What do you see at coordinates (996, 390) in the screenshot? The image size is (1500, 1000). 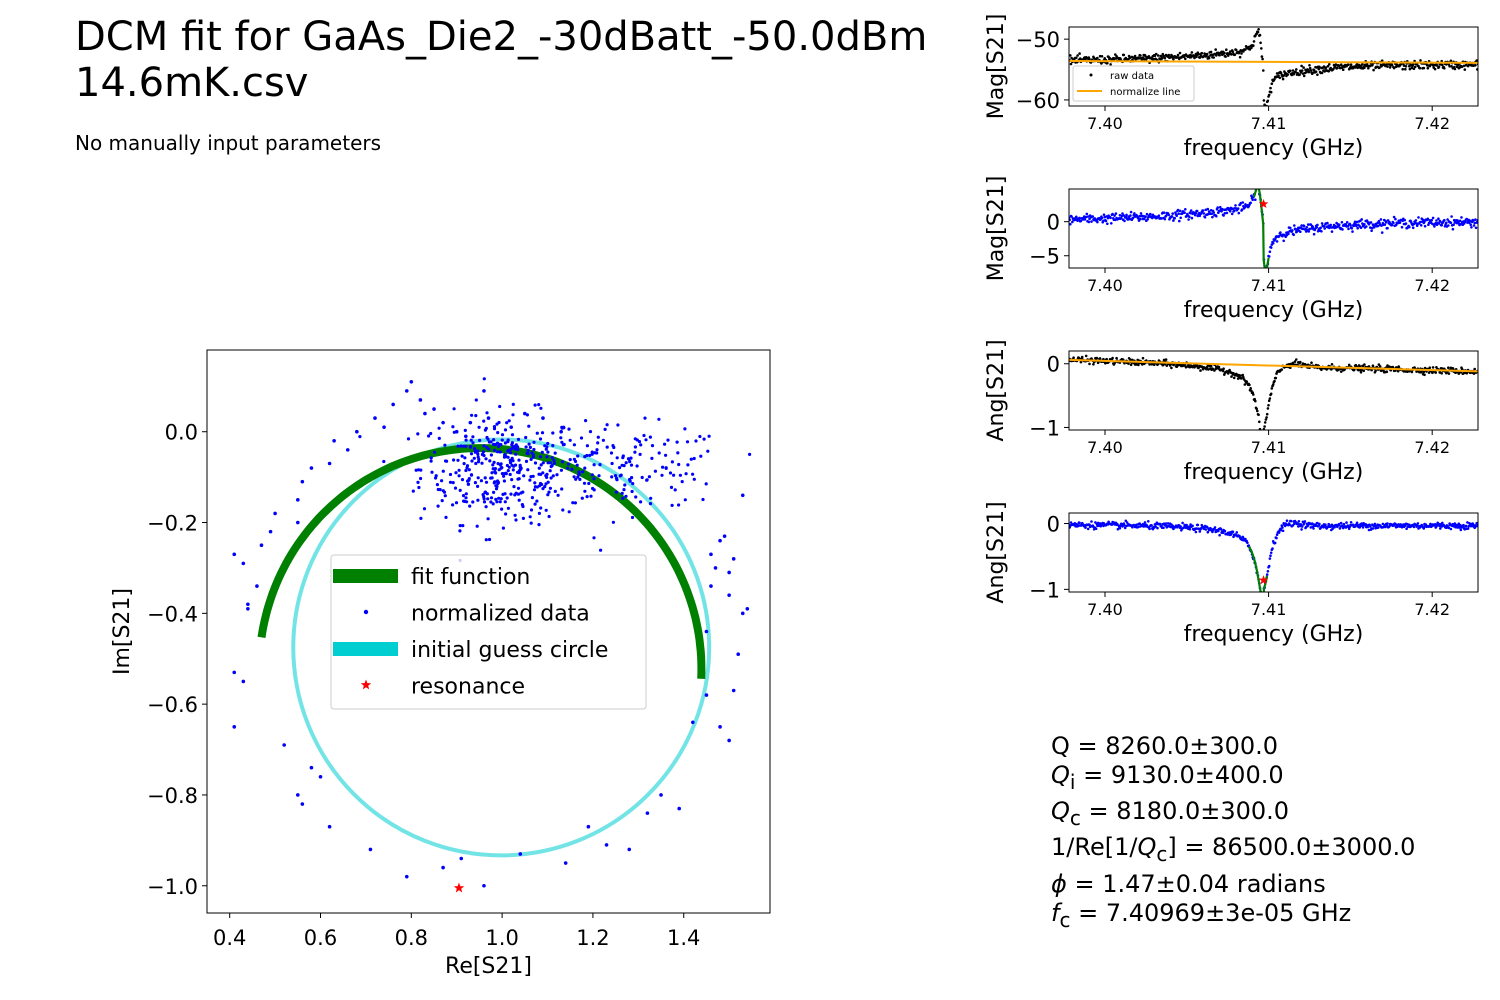 I see `y-axis-label: Ang[S21]` at bounding box center [996, 390].